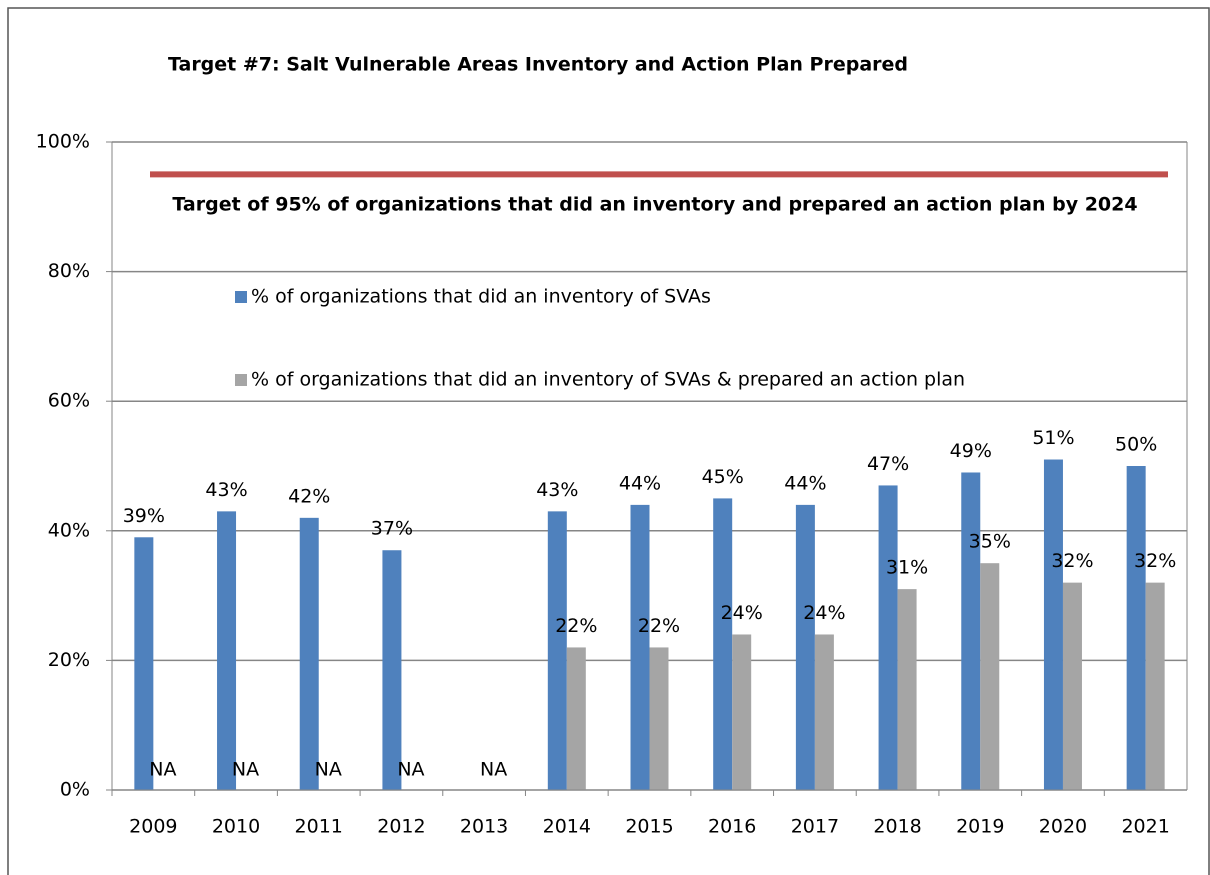  What do you see at coordinates (907, 568) in the screenshot?
I see `data-label: 31%` at bounding box center [907, 568].